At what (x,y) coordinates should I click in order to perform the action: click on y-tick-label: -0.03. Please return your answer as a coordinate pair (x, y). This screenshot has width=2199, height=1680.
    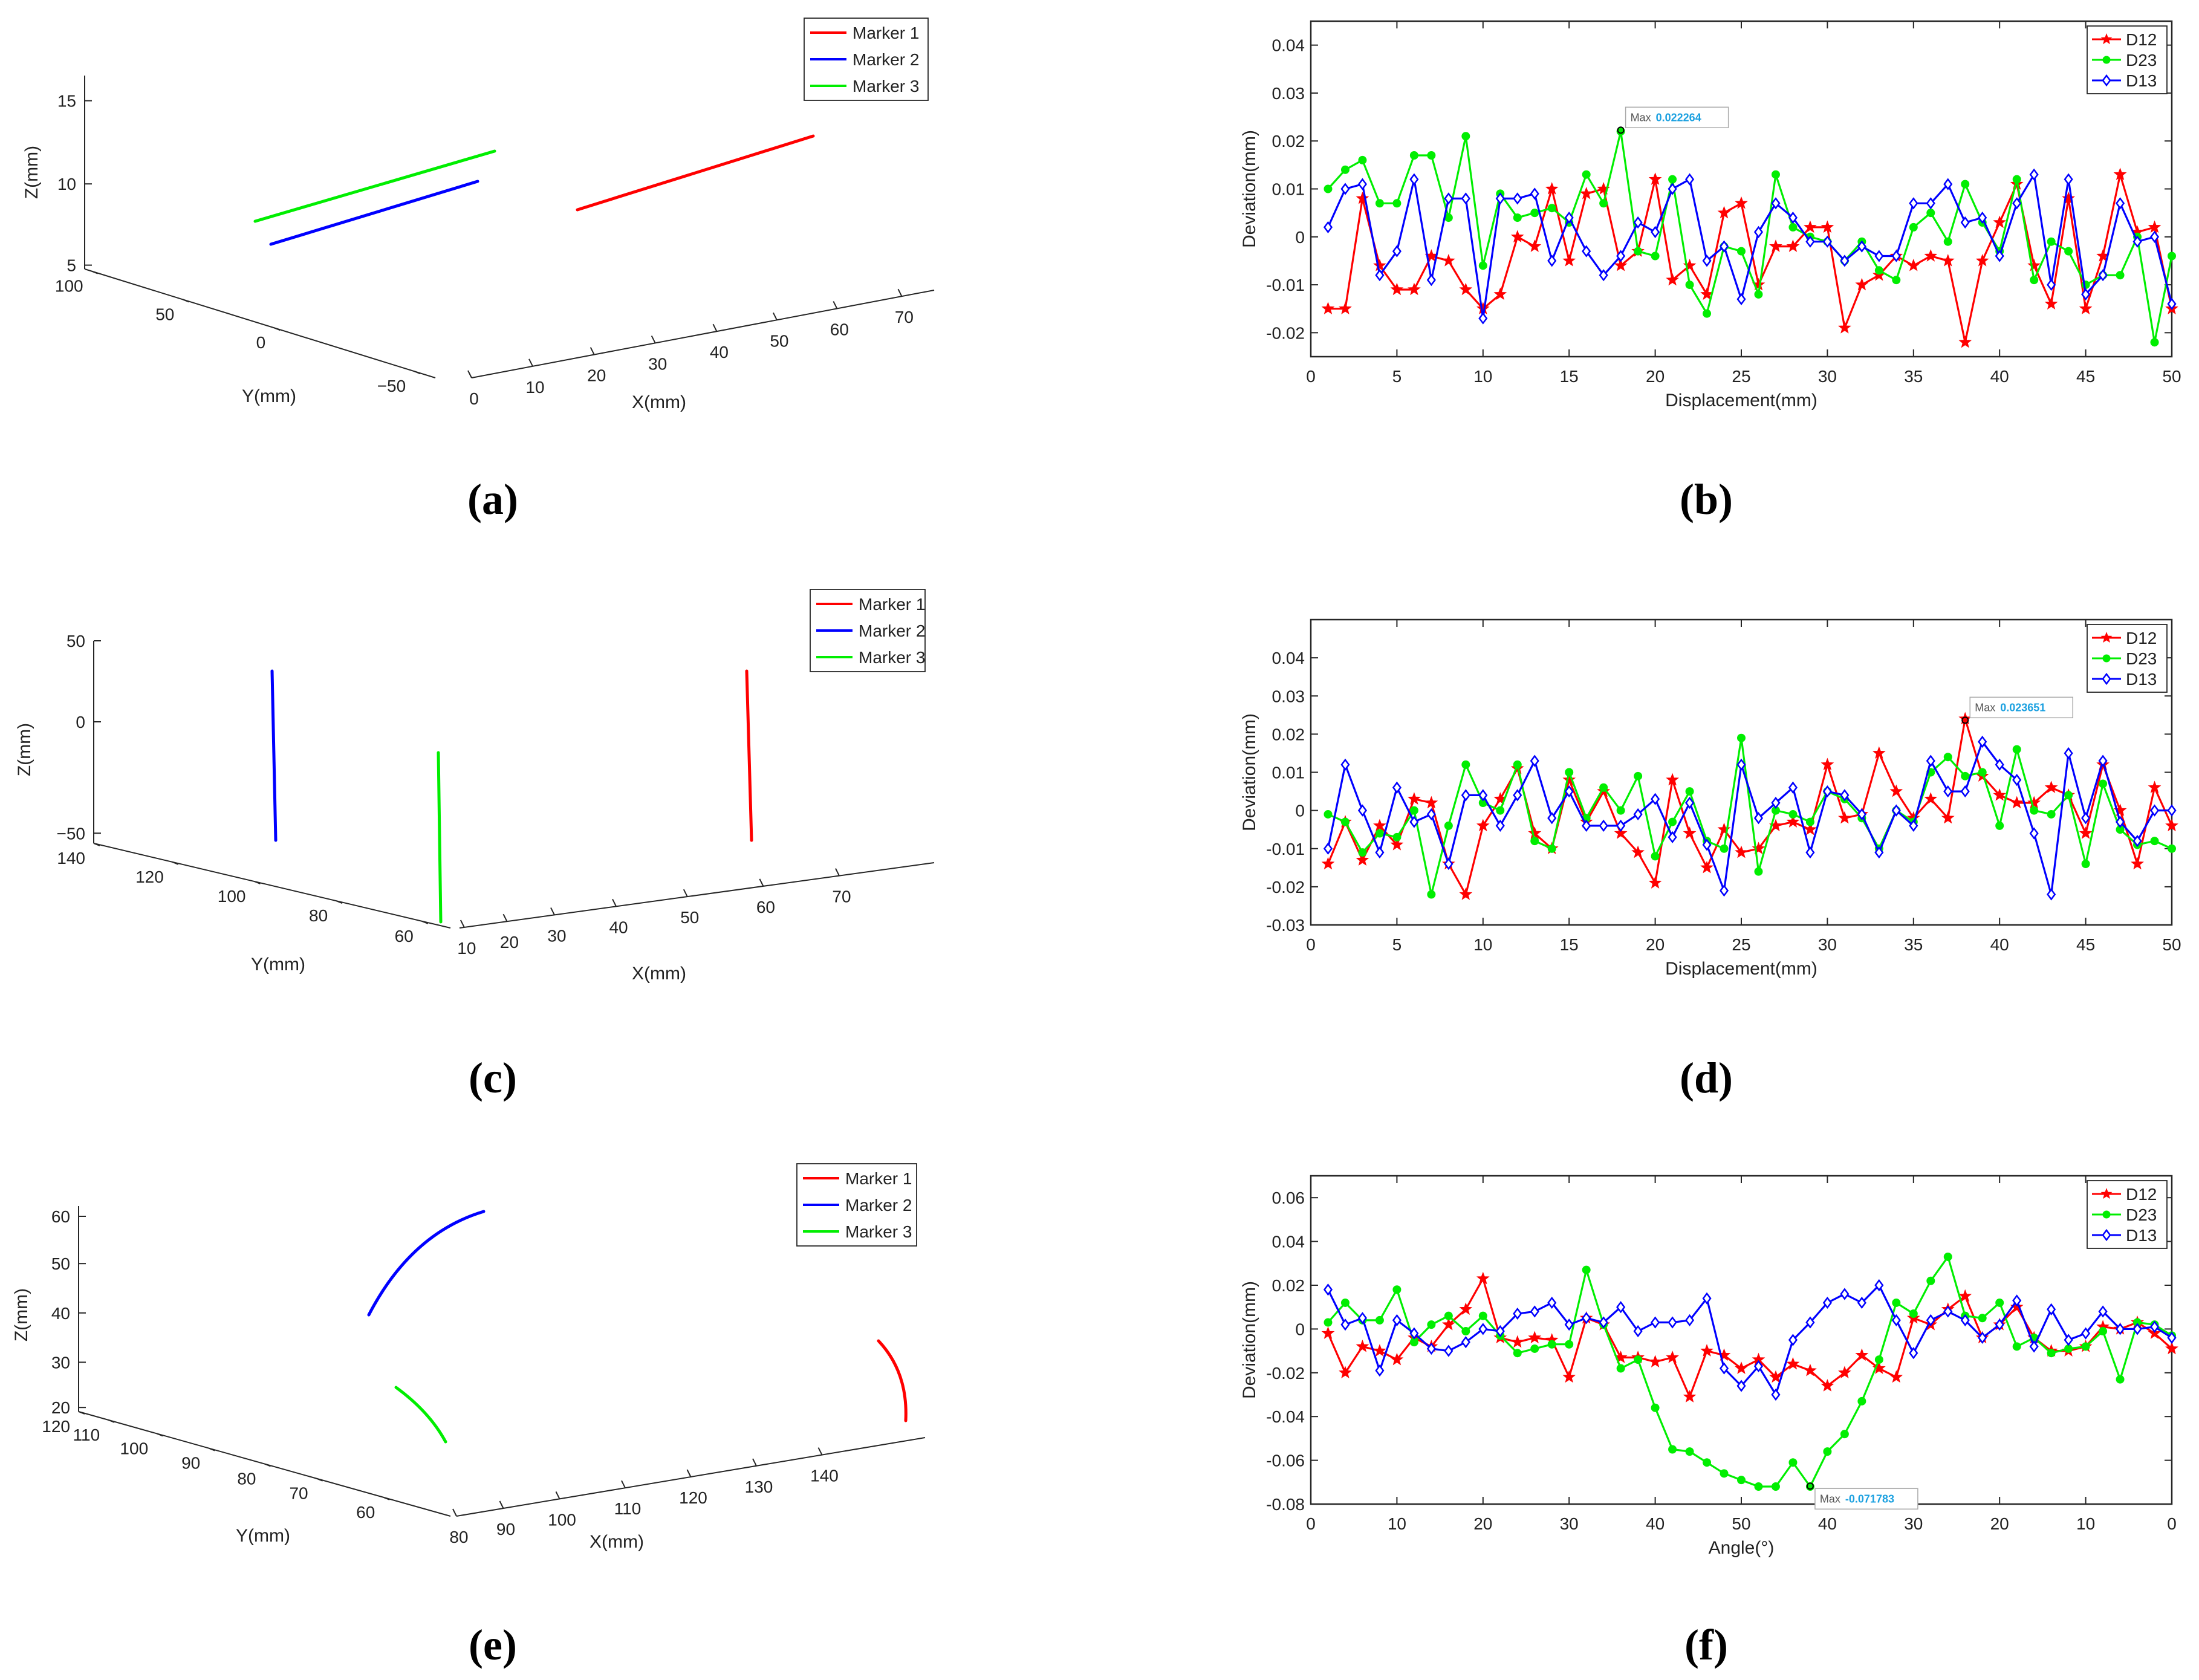
    Looking at the image, I should click on (1285, 925).